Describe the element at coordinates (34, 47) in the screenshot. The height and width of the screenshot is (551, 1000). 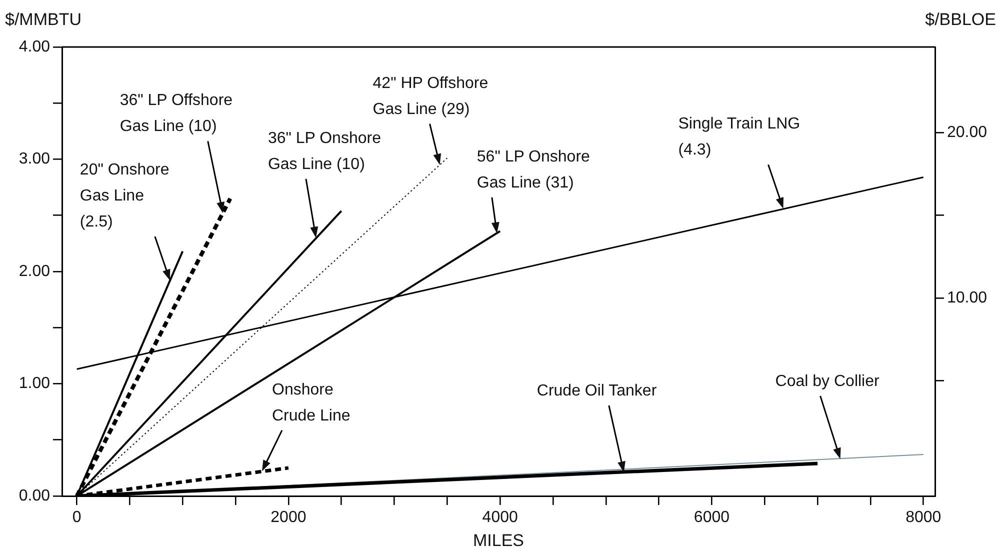
I see `y-tick-label: 4.00` at that location.